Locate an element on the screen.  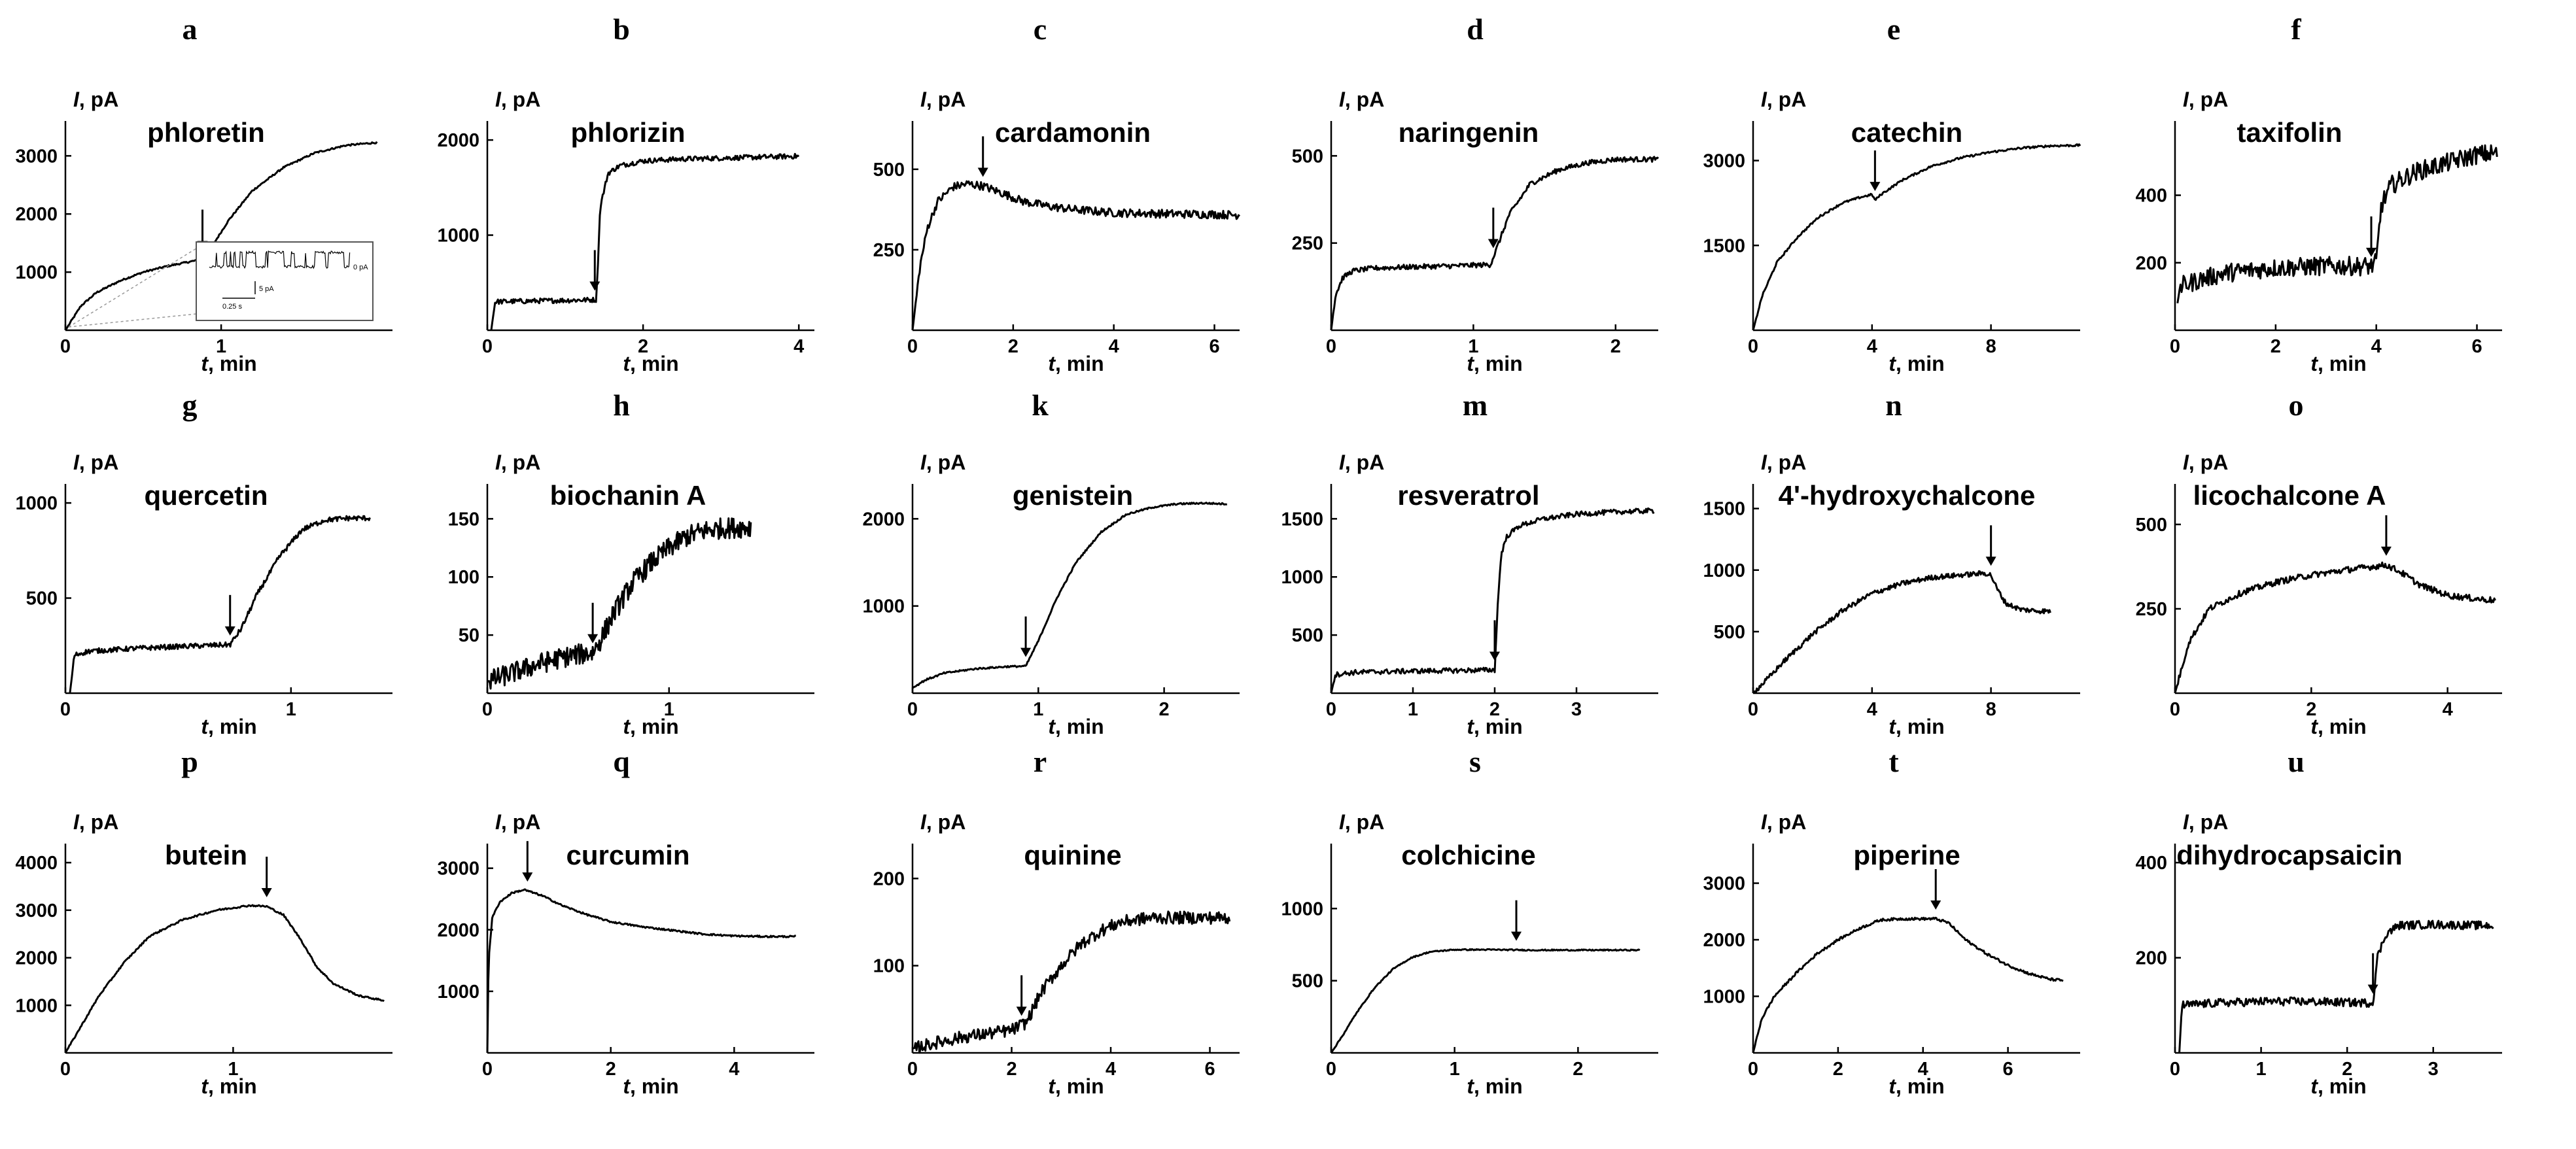
panel-g: g I, pA quercetin 500 1000 0 1 t, min is located at coordinates (203, 563).